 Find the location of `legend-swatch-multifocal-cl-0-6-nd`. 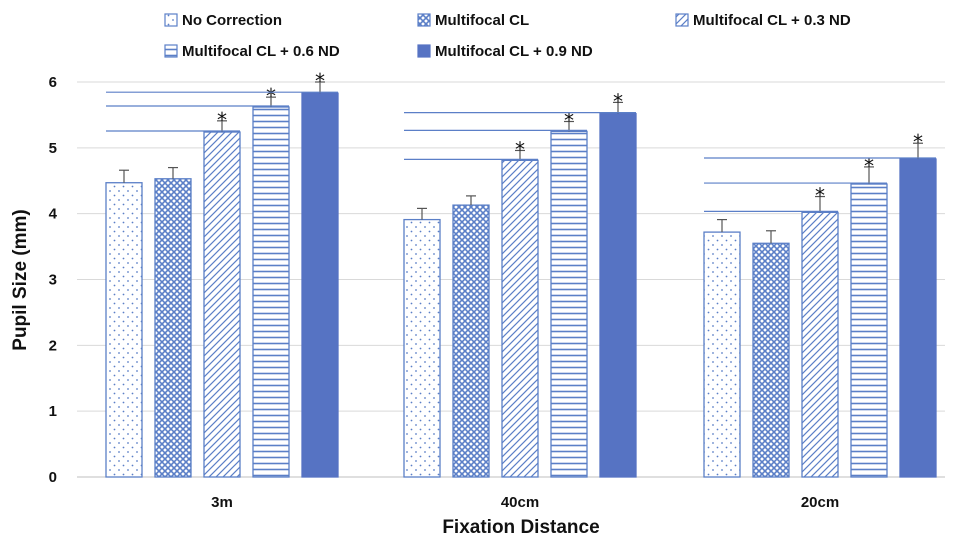

legend-swatch-multifocal-cl-0-6-nd is located at coordinates (171, 51).